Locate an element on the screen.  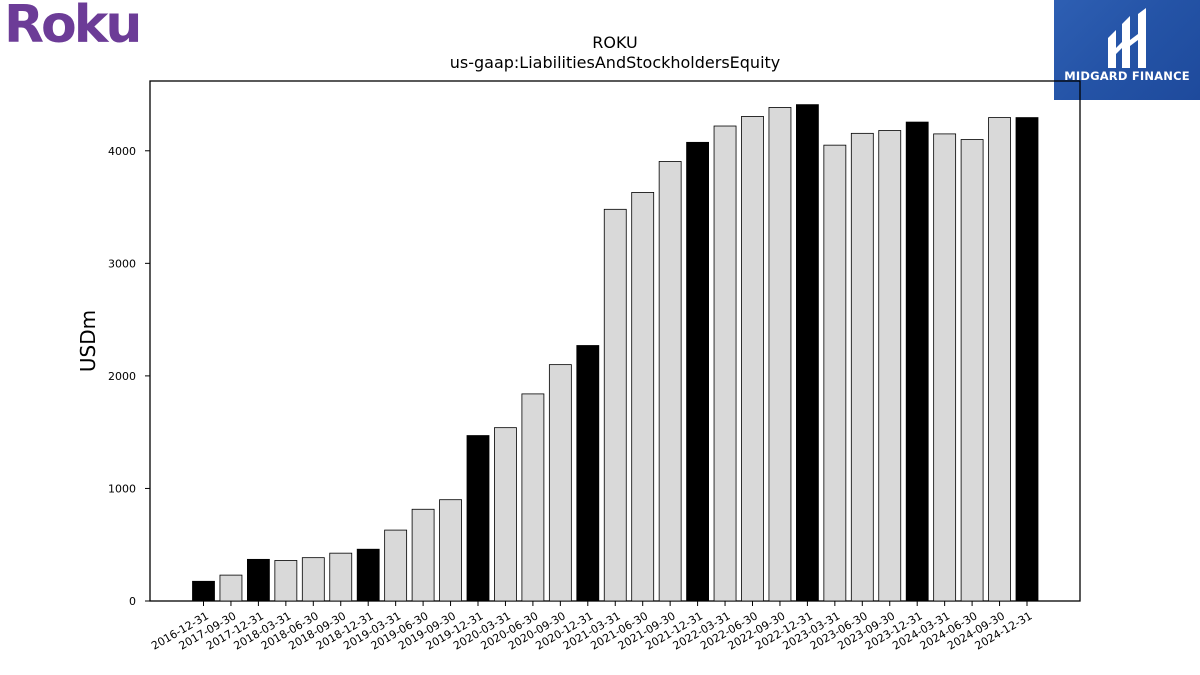
y-tick-label: 3000 is located at coordinates (122, 263).